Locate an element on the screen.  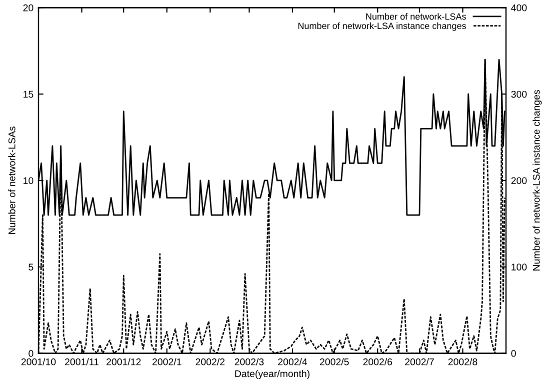
x-tick-label: 2001/11 is located at coordinates (81, 362).